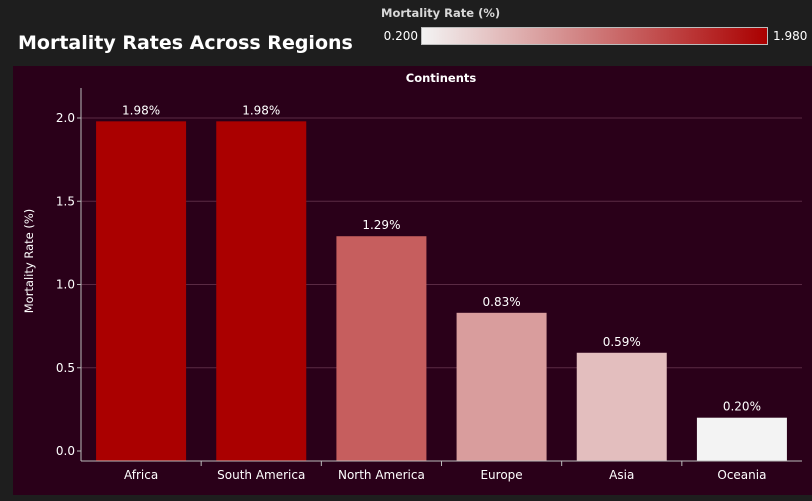  Describe the element at coordinates (261, 291) in the screenshot. I see `bar-south-america` at that location.